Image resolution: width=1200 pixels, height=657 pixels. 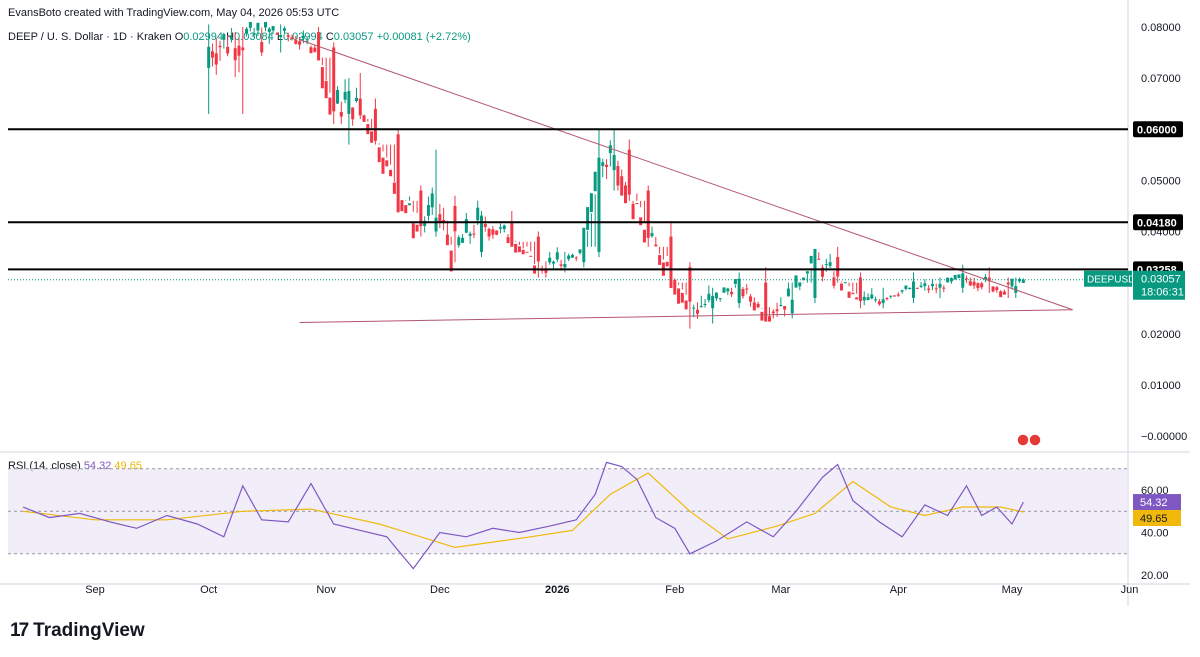 I want to click on time-tick-label: Dec, so click(x=440, y=590).